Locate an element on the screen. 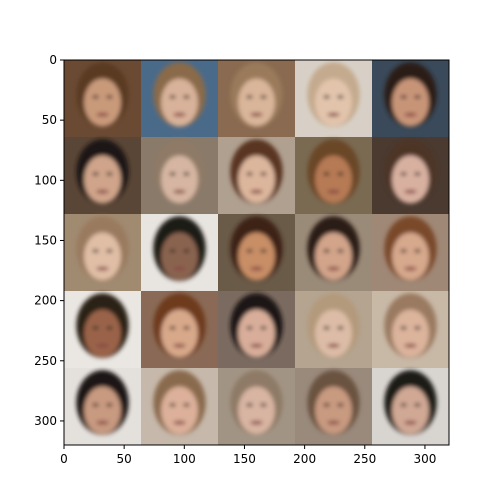  y-tick-label: 200 is located at coordinates (45, 301).